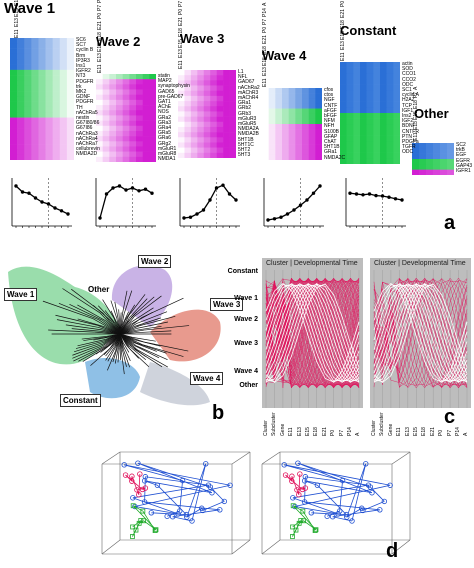 This screenshot has height=568, width=474. I want to click on gene-label: 5HT1C, so click(246, 144).